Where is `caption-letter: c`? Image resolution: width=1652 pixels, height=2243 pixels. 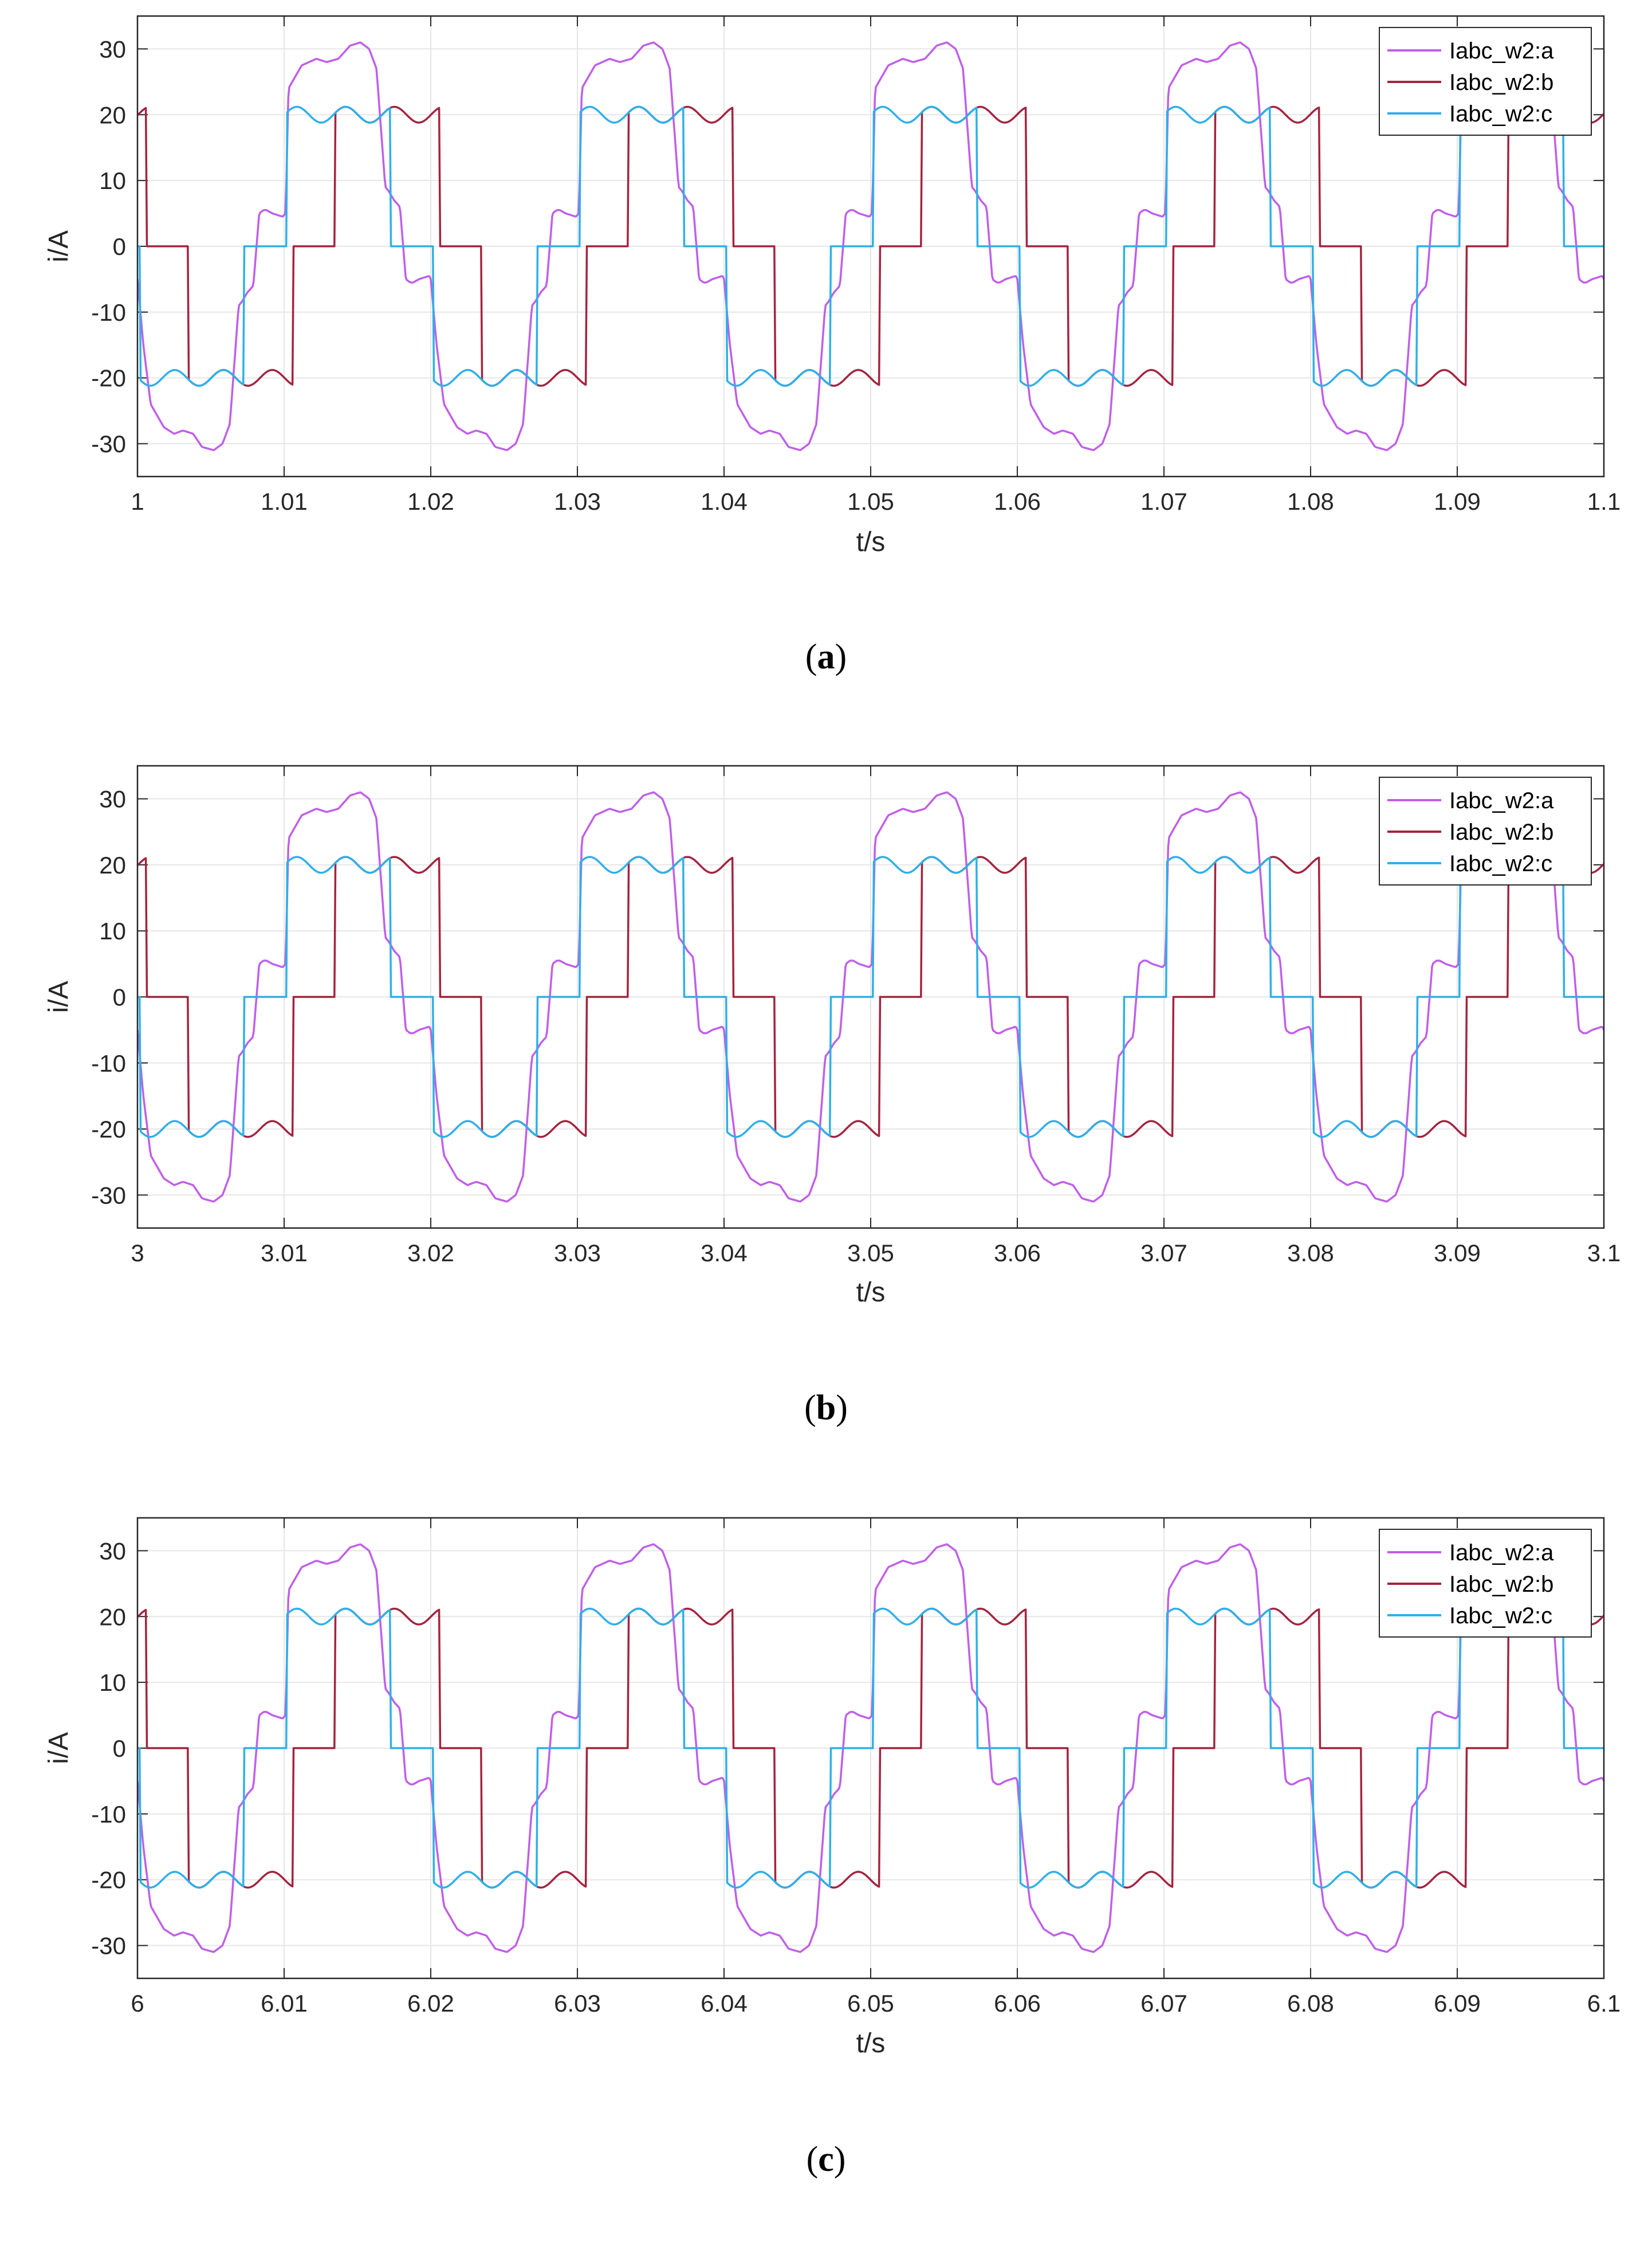 caption-letter: c is located at coordinates (826, 2159).